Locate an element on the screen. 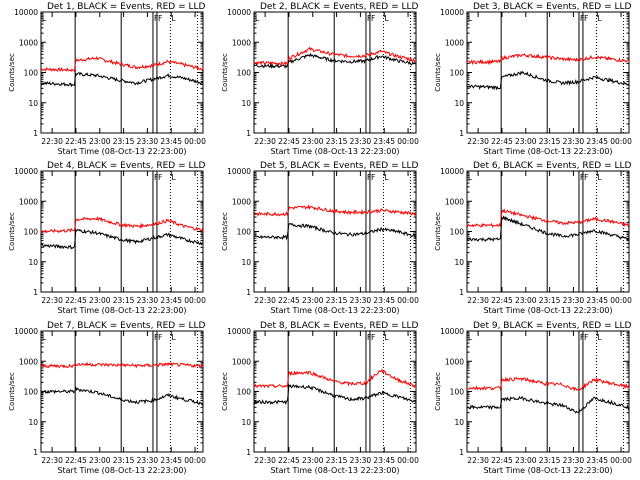 The height and width of the screenshot is (480, 640). panel-title: Det 2, BLACK = Events, RED = LLD is located at coordinates (339, 7).